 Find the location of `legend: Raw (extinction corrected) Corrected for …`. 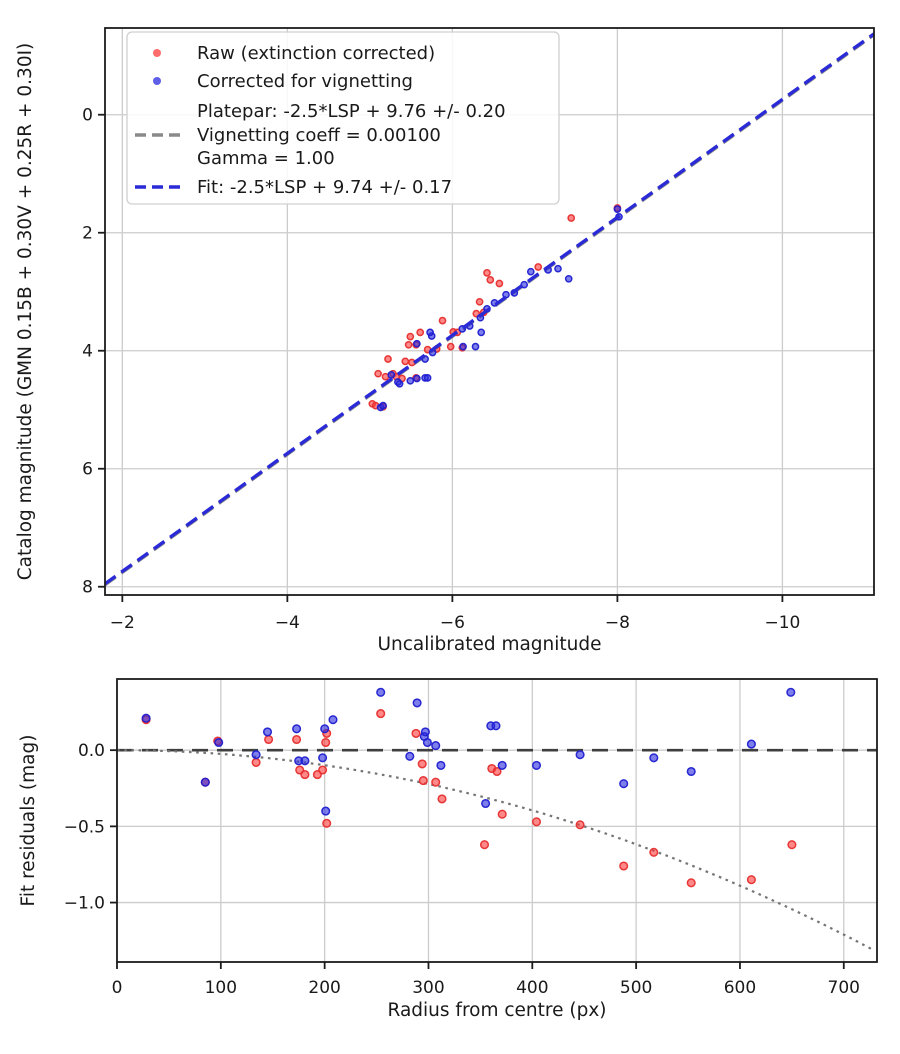

legend: Raw (extinction corrected) Corrected for … is located at coordinates (343, 118).